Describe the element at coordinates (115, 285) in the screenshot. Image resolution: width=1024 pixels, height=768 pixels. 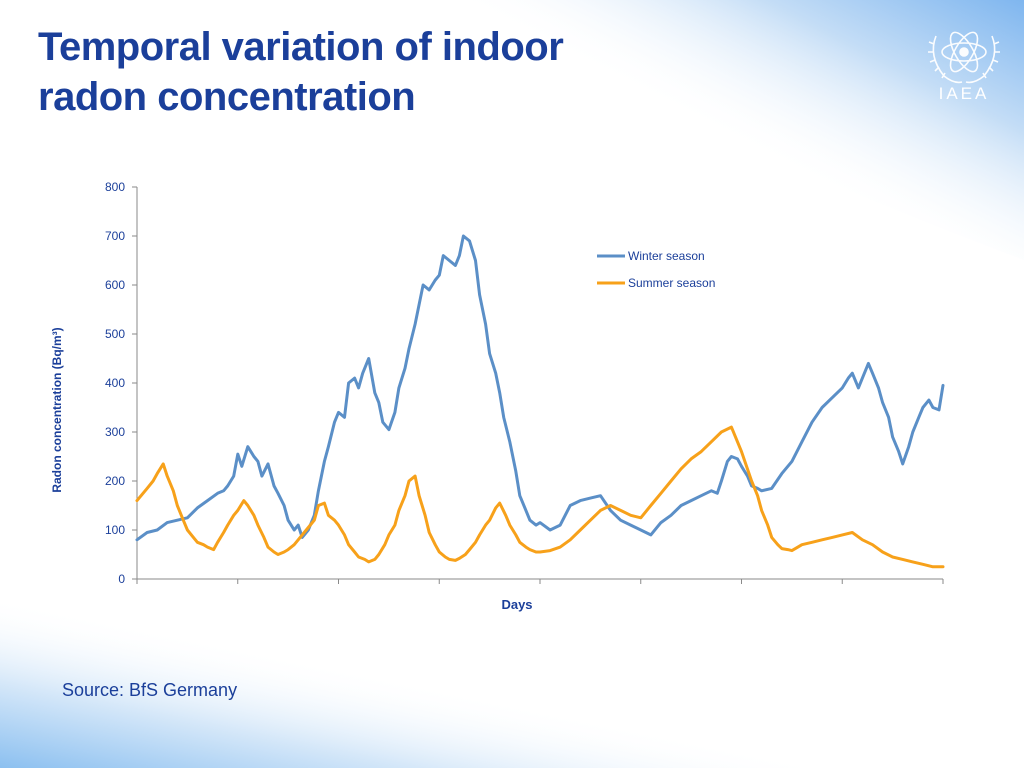
I see `y-tick-label: 600` at that location.